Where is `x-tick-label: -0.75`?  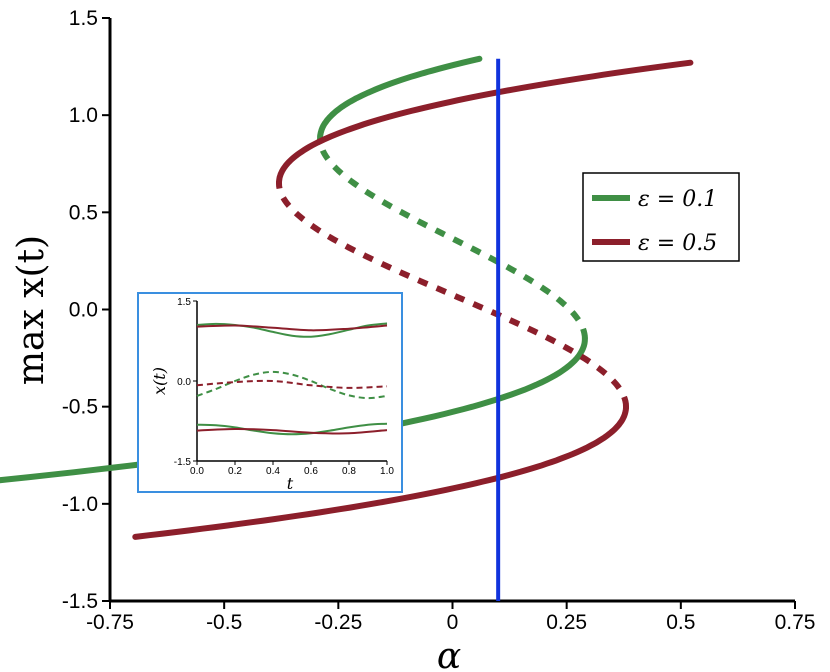
x-tick-label: -0.75 is located at coordinates (110, 622).